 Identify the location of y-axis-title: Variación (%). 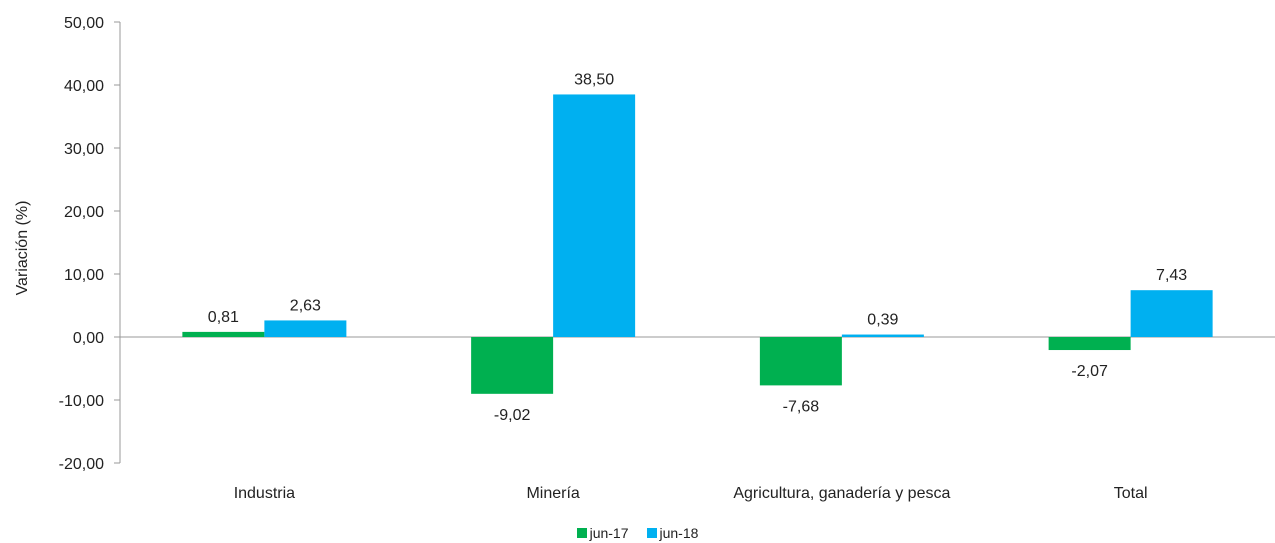
(22, 248).